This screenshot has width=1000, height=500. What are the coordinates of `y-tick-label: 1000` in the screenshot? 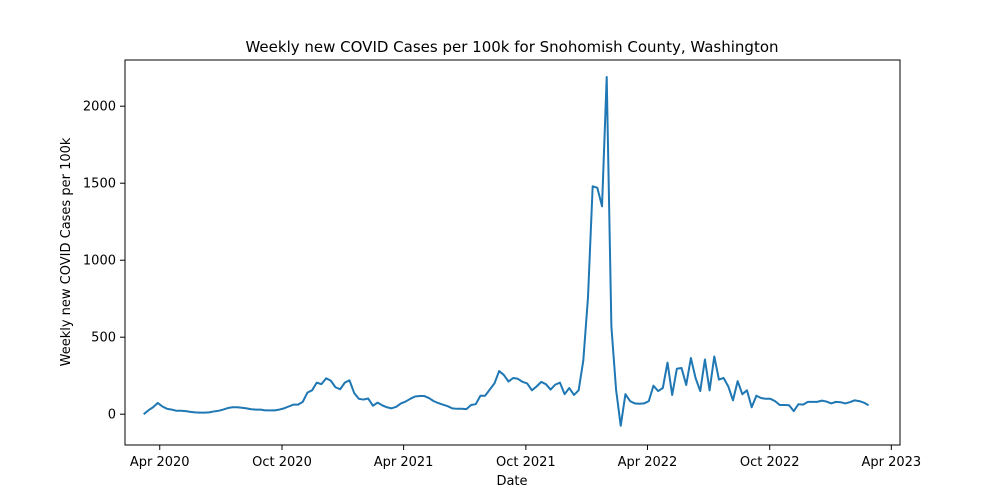 It's located at (99, 261).